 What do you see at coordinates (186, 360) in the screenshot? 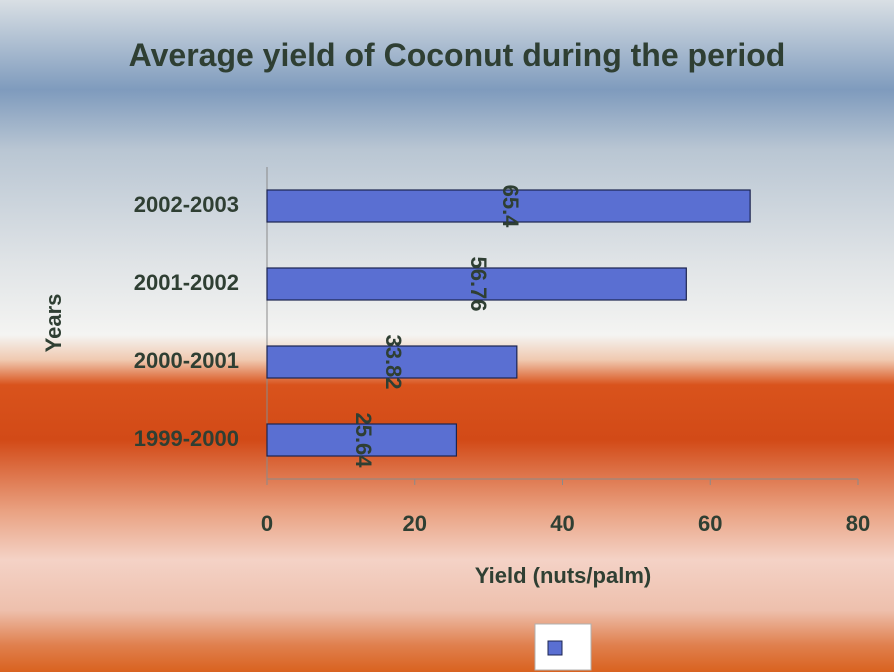
I see `y-tick-label: 2000-2001` at bounding box center [186, 360].